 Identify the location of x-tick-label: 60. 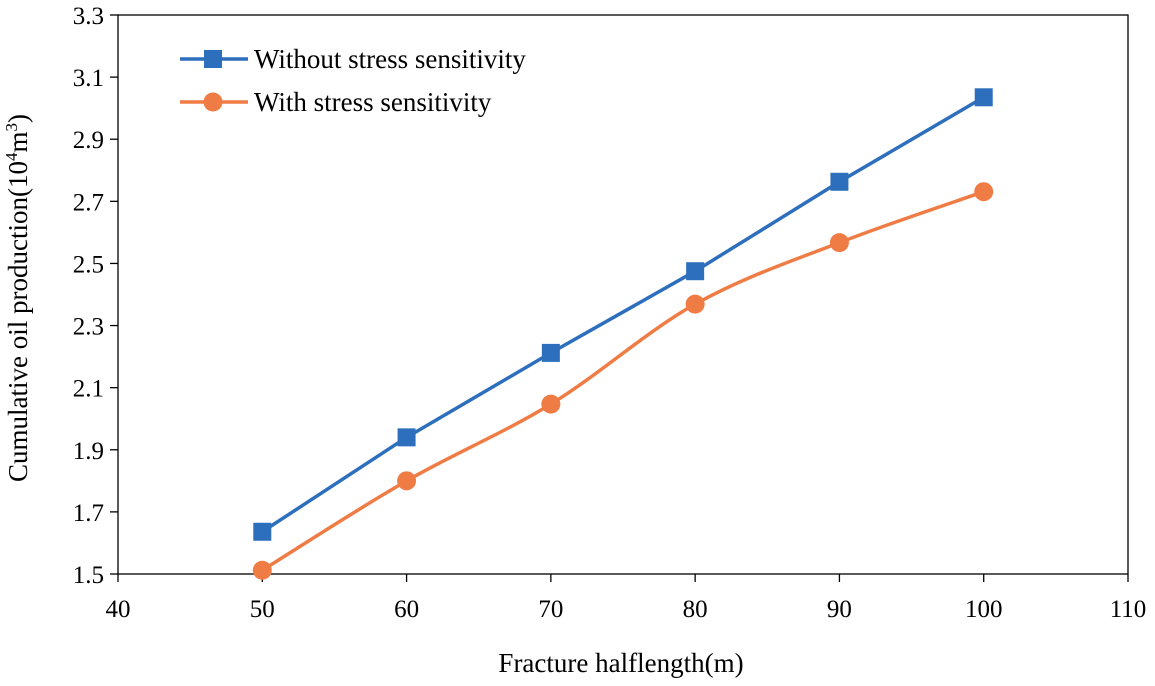
(406, 609).